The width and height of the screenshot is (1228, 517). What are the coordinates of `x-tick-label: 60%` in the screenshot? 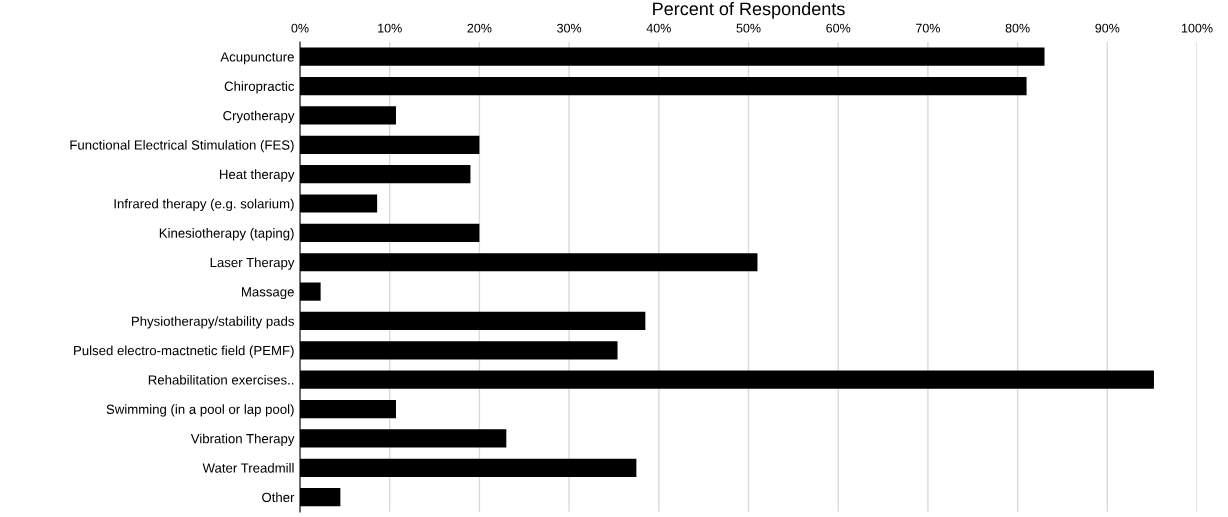 It's located at (838, 28).